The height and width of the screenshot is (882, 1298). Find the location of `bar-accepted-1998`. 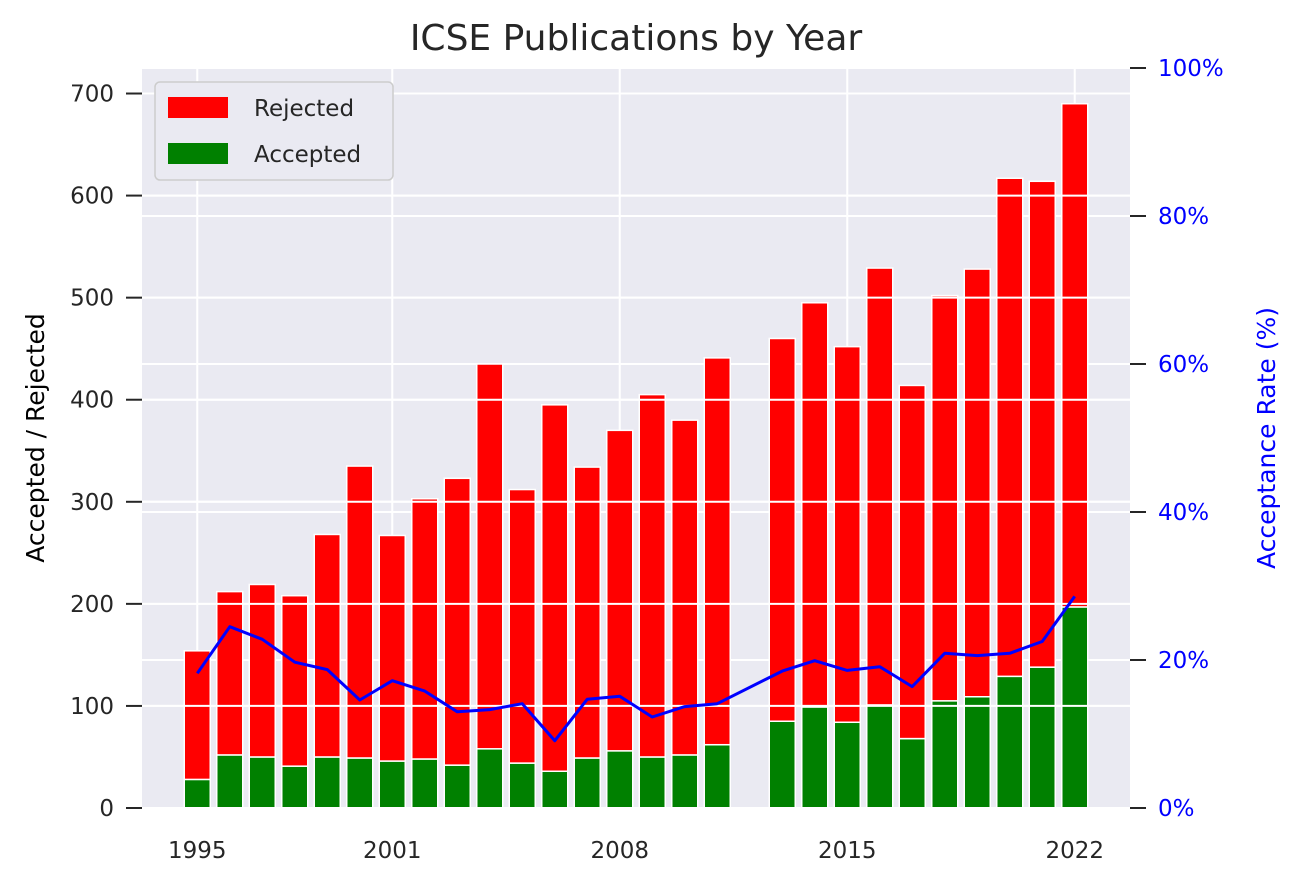

bar-accepted-1998 is located at coordinates (295, 787).